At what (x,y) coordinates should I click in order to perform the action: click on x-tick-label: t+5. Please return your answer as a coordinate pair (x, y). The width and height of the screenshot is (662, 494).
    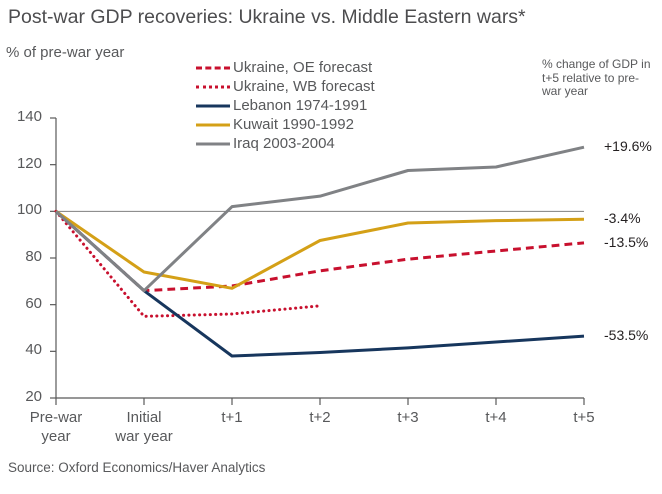
    Looking at the image, I should click on (584, 417).